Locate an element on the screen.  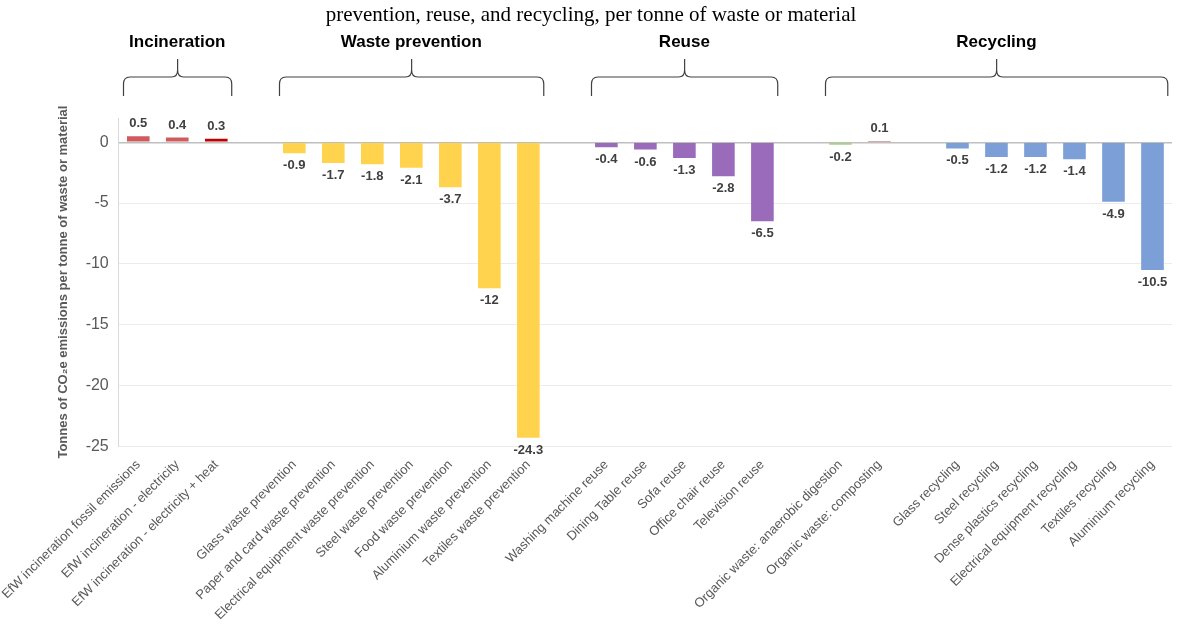
data-label: 0.3 is located at coordinates (216, 125).